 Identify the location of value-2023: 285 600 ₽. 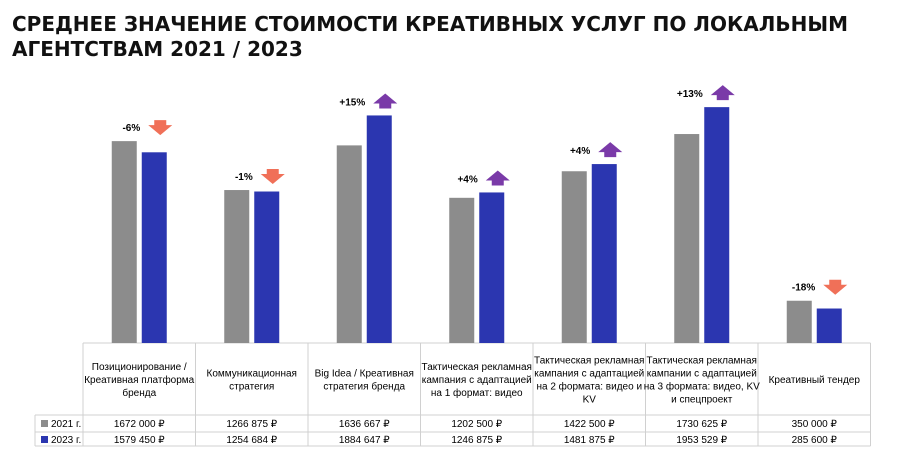
(815, 440).